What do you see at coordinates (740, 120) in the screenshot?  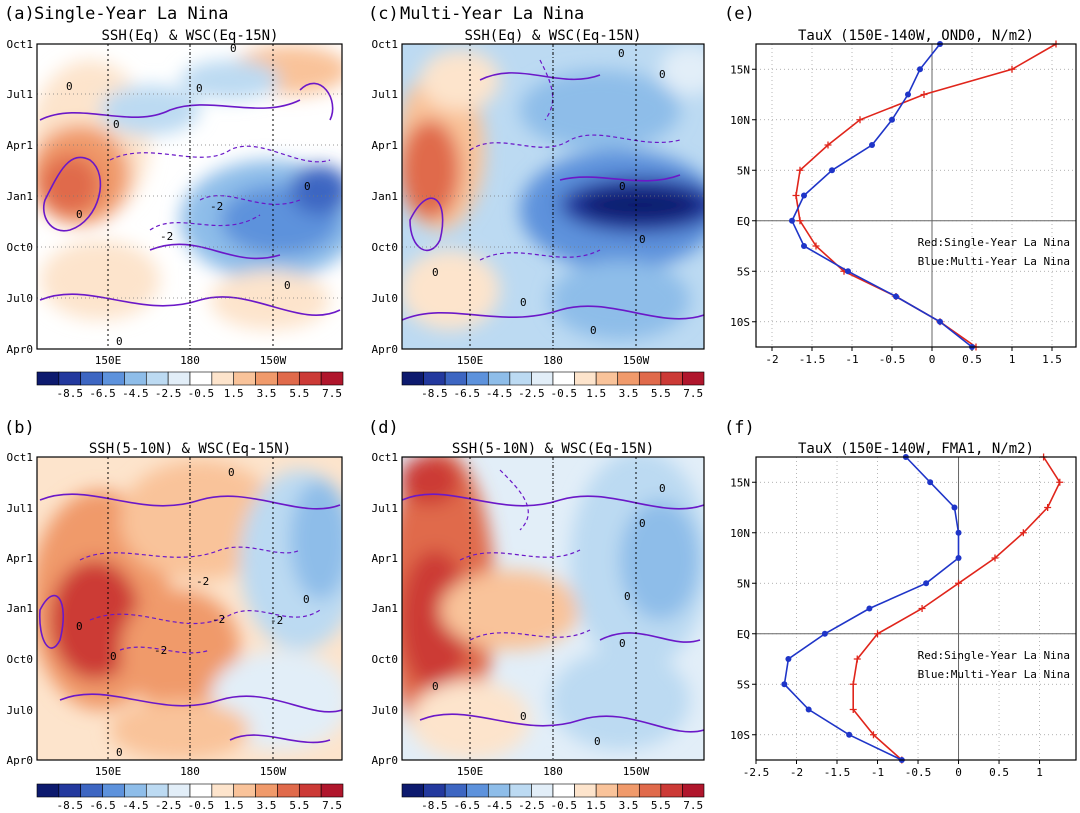 I see `y-tick: 10N` at bounding box center [740, 120].